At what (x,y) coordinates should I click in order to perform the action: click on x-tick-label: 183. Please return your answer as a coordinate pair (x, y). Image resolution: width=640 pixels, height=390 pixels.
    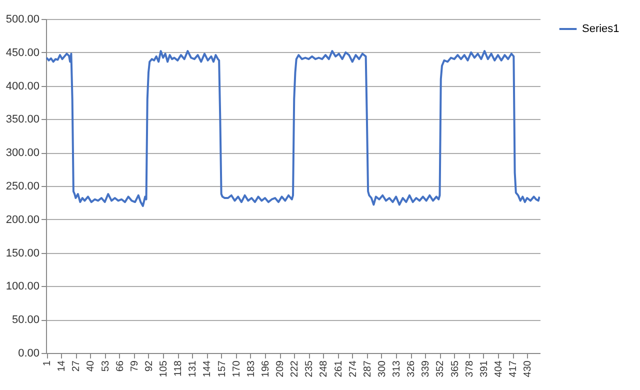
    Looking at the image, I should click on (251, 369).